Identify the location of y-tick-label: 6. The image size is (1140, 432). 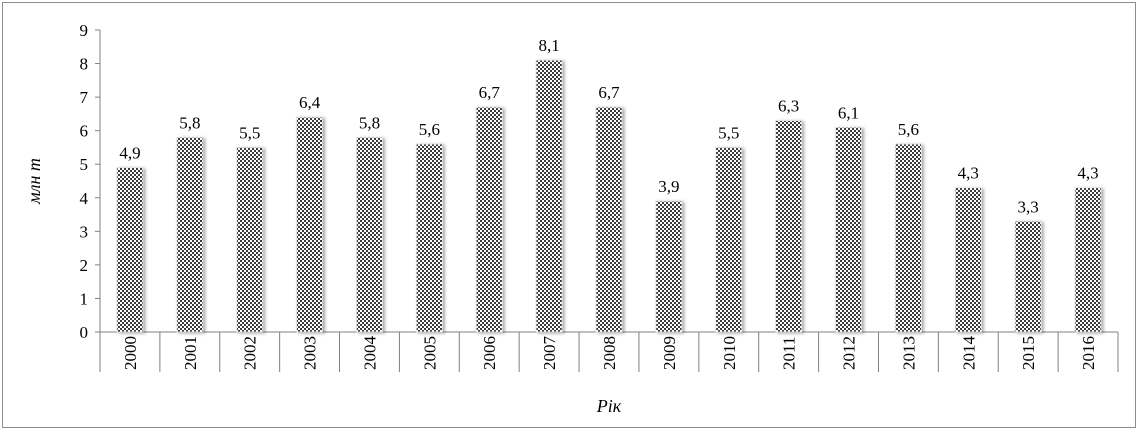
(84, 131).